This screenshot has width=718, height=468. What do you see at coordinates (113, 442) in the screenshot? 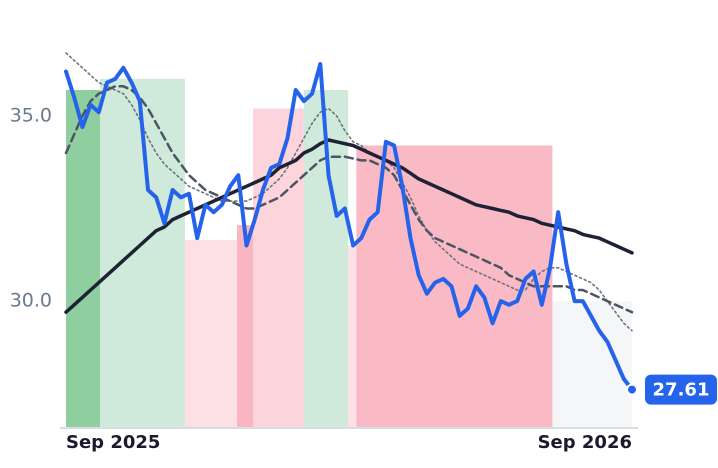
I see `x-tick-label: Sep 2025` at bounding box center [113, 442].